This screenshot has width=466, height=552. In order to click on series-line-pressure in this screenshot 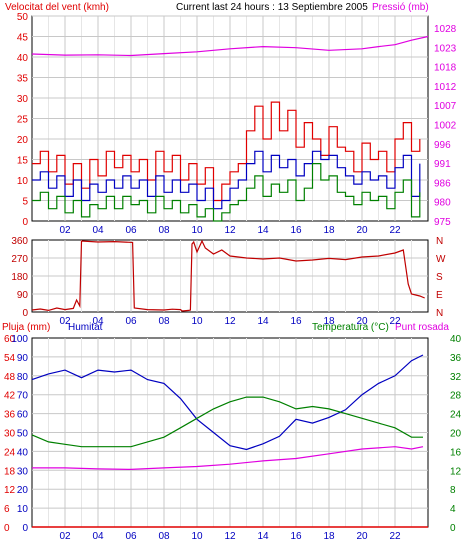, I will do `click(230, 46)`.